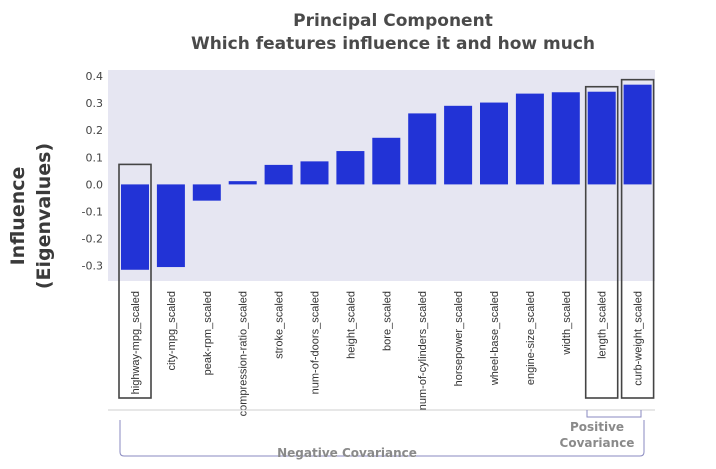  What do you see at coordinates (386, 161) in the screenshot?
I see `bar-bore_scaled` at bounding box center [386, 161].